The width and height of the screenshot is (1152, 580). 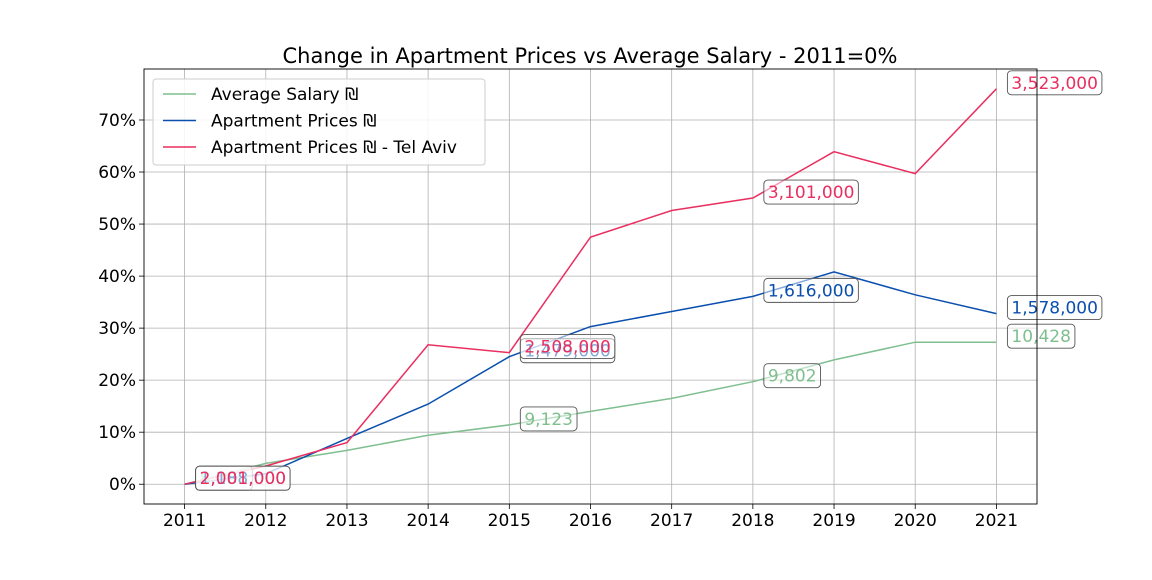 I want to click on y-tick-label: 60%, so click(x=117, y=173).